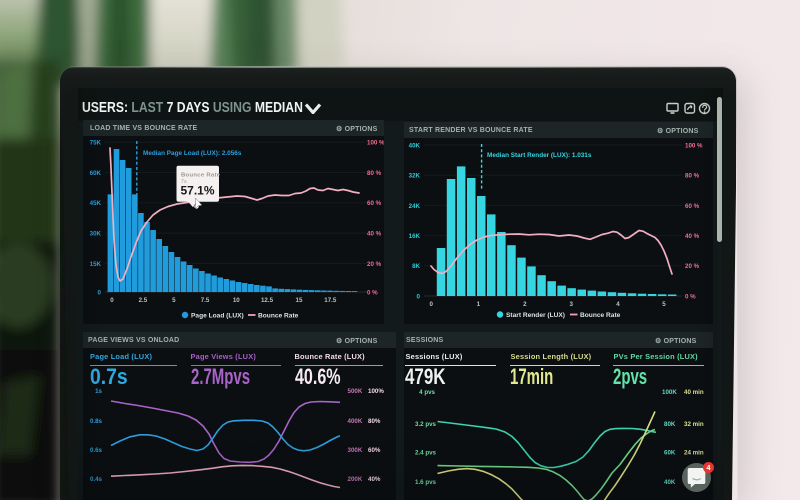  I want to click on svg-text: 17.5, so click(330, 300).